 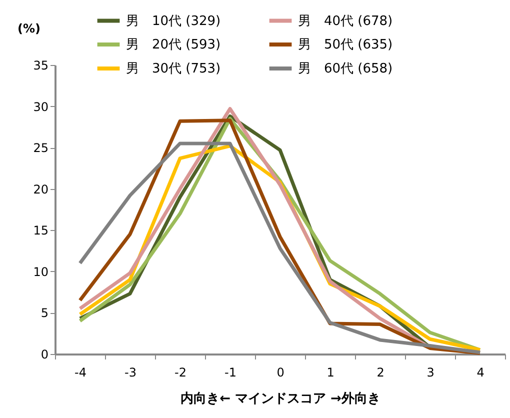 I want to click on legend-label: 男 40代 (678), so click(x=345, y=21).